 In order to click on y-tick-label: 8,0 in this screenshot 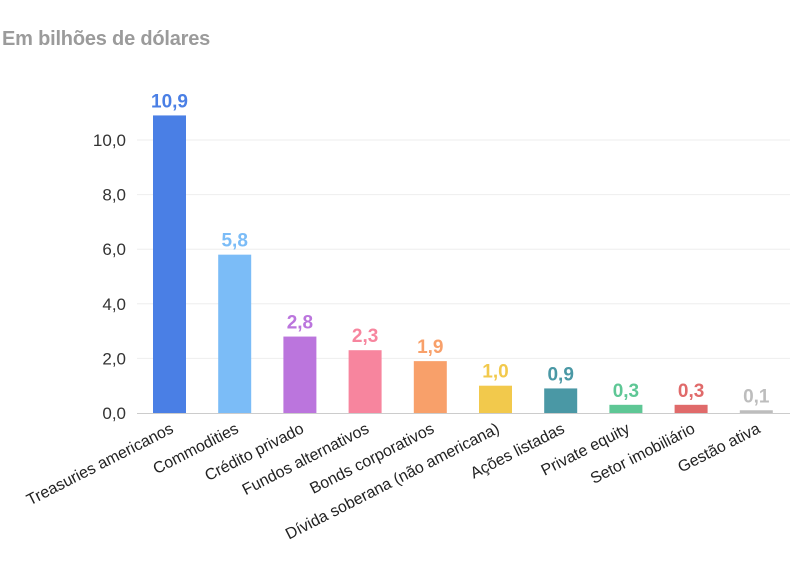, I will do `click(114, 195)`.